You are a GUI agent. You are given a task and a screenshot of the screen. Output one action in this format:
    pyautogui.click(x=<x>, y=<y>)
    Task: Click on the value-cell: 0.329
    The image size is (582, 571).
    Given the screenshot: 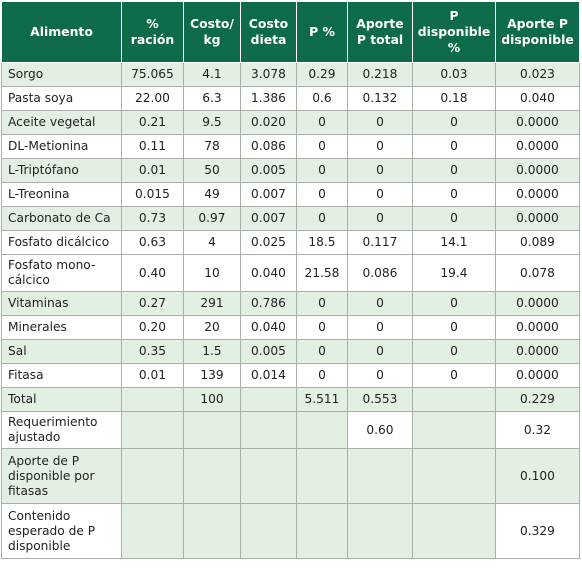 What is the action you would take?
    pyautogui.click(x=537, y=531)
    